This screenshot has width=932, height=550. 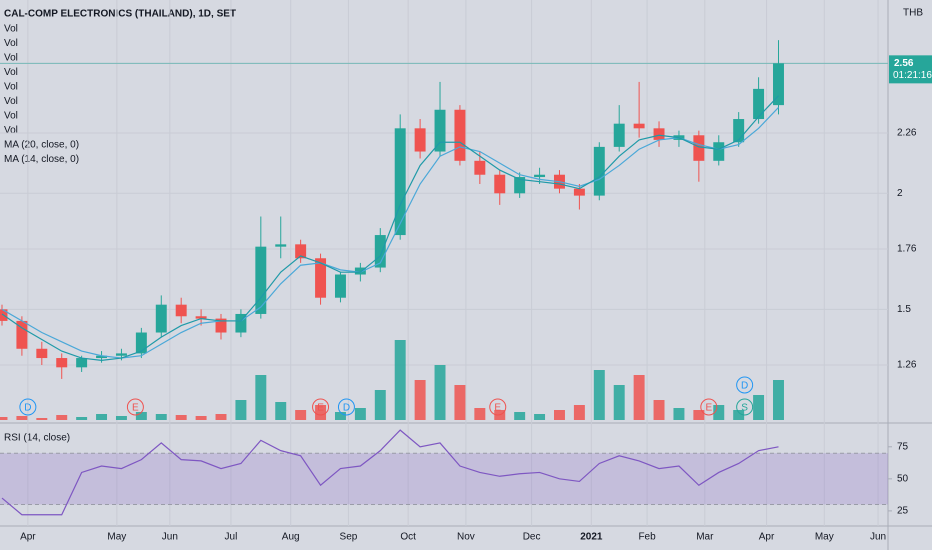 I want to click on rsi-label: RSI (14, close), so click(x=37, y=438).